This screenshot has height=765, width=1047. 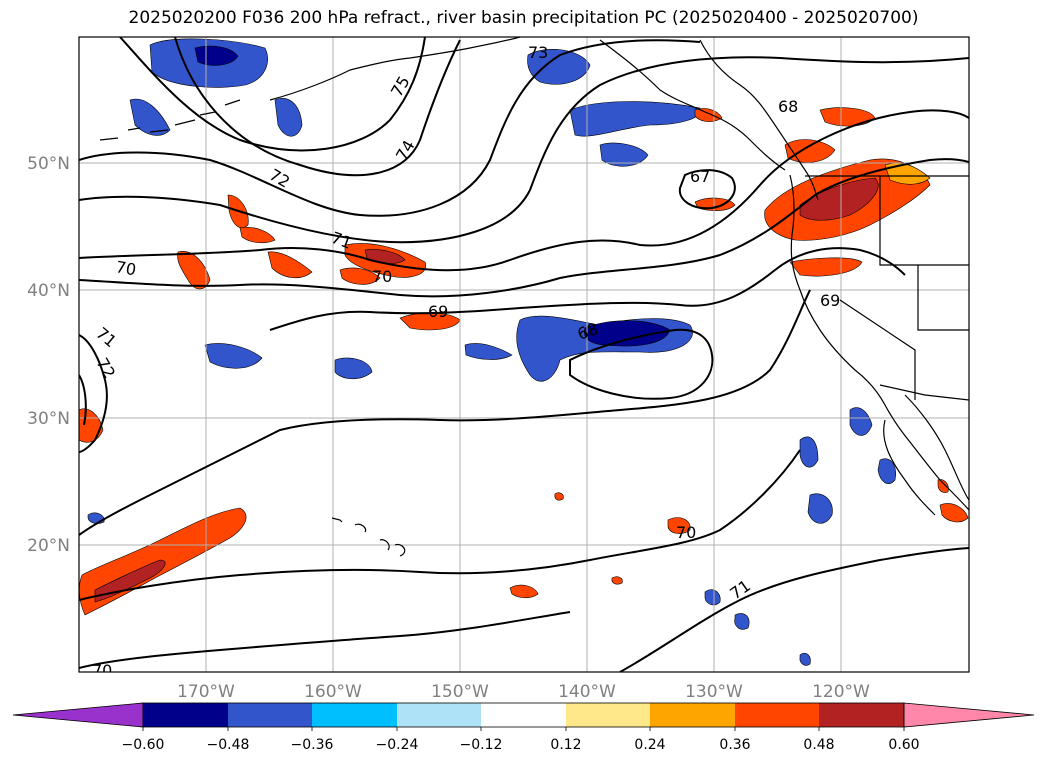 I want to click on lat-label-40n: 40°N, so click(x=48, y=291).